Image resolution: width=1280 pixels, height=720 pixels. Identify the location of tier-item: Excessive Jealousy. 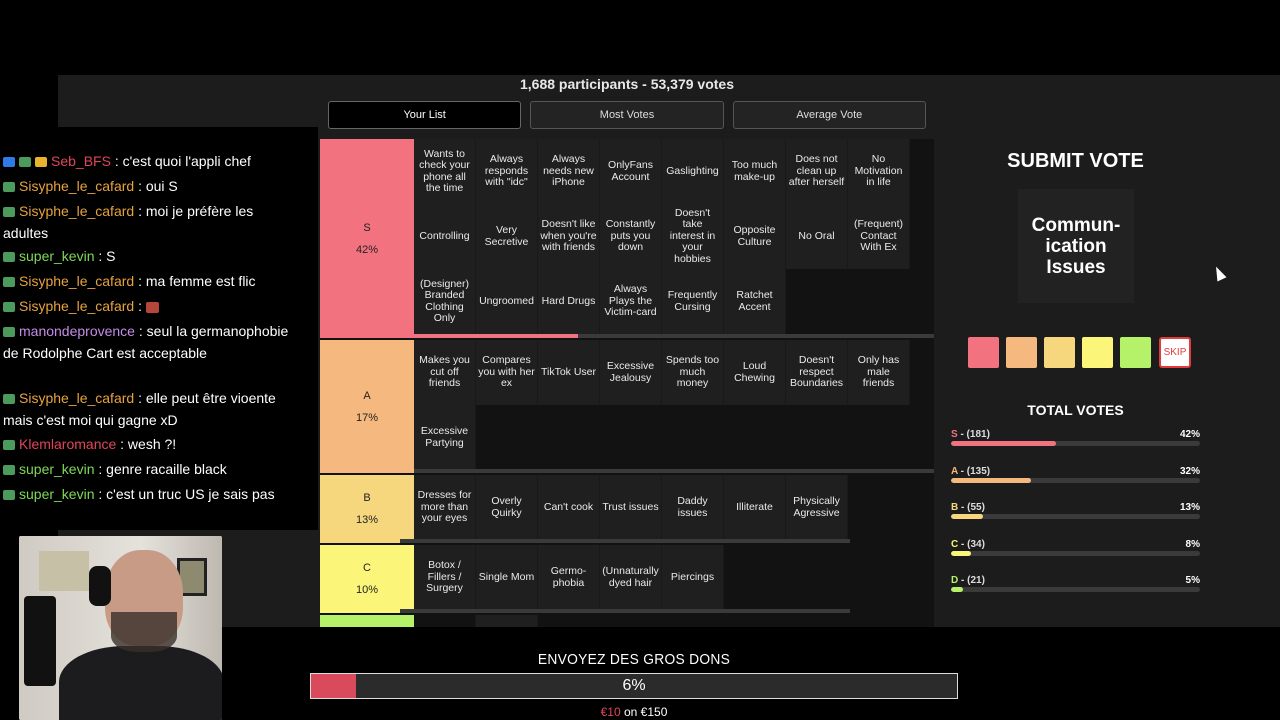
(631, 372).